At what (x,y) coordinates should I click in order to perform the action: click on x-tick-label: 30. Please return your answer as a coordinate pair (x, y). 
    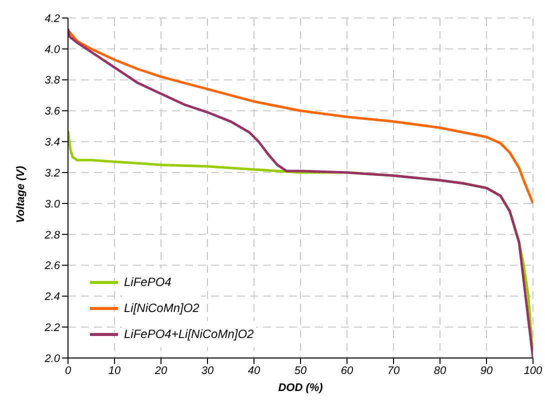
    Looking at the image, I should click on (207, 370).